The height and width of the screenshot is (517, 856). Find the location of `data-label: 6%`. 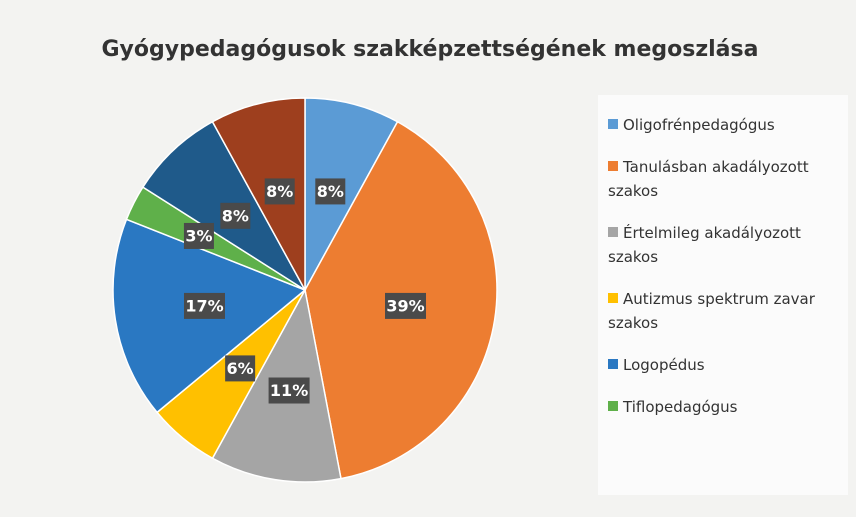

data-label: 6% is located at coordinates (240, 368).